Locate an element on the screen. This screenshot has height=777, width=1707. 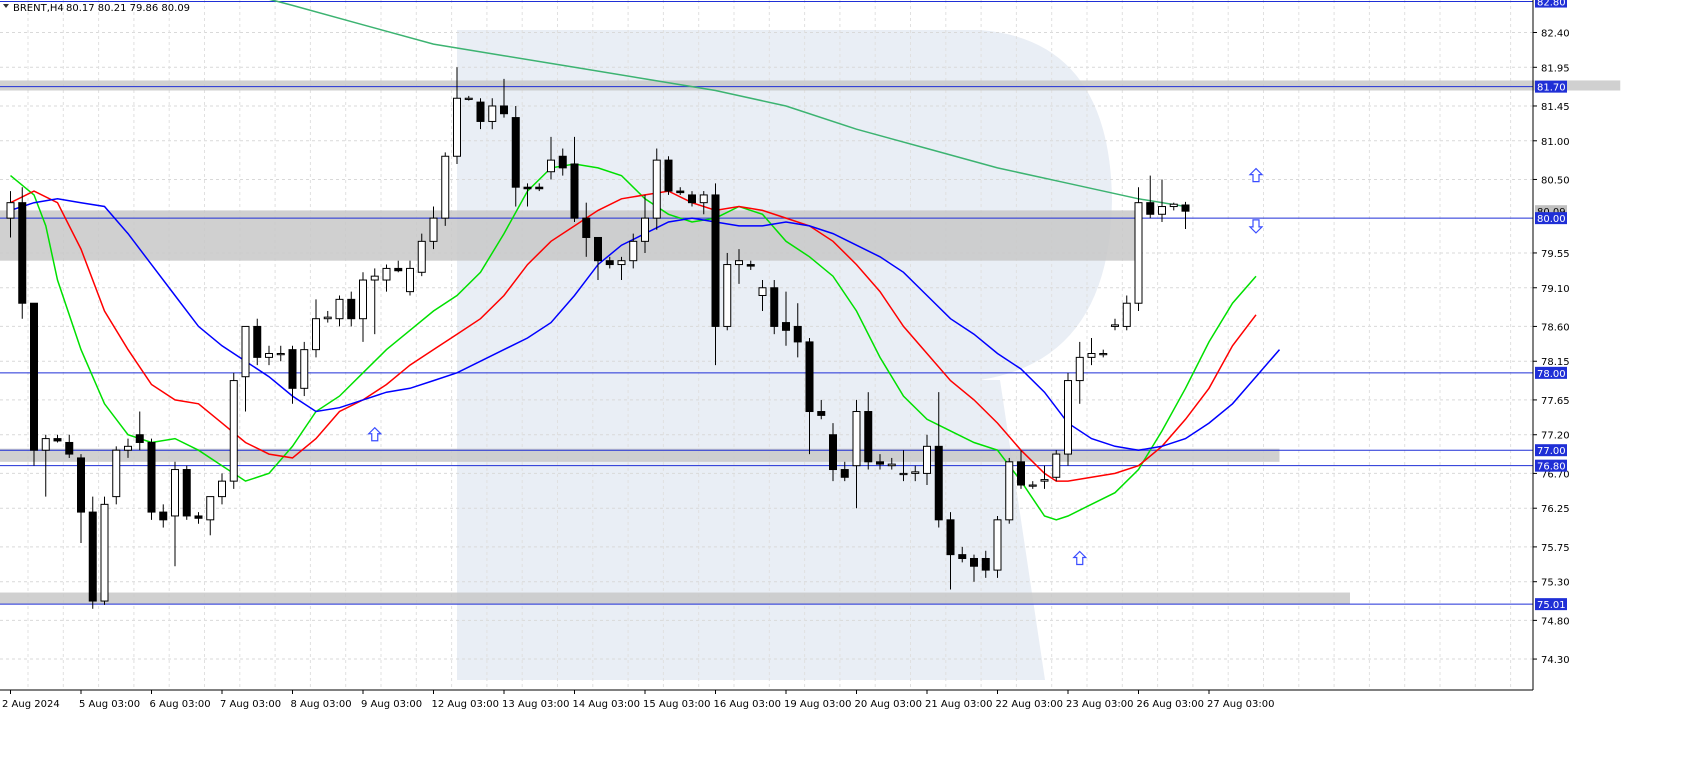
x-tick-label: 5 Aug 03:00 is located at coordinates (109, 704).